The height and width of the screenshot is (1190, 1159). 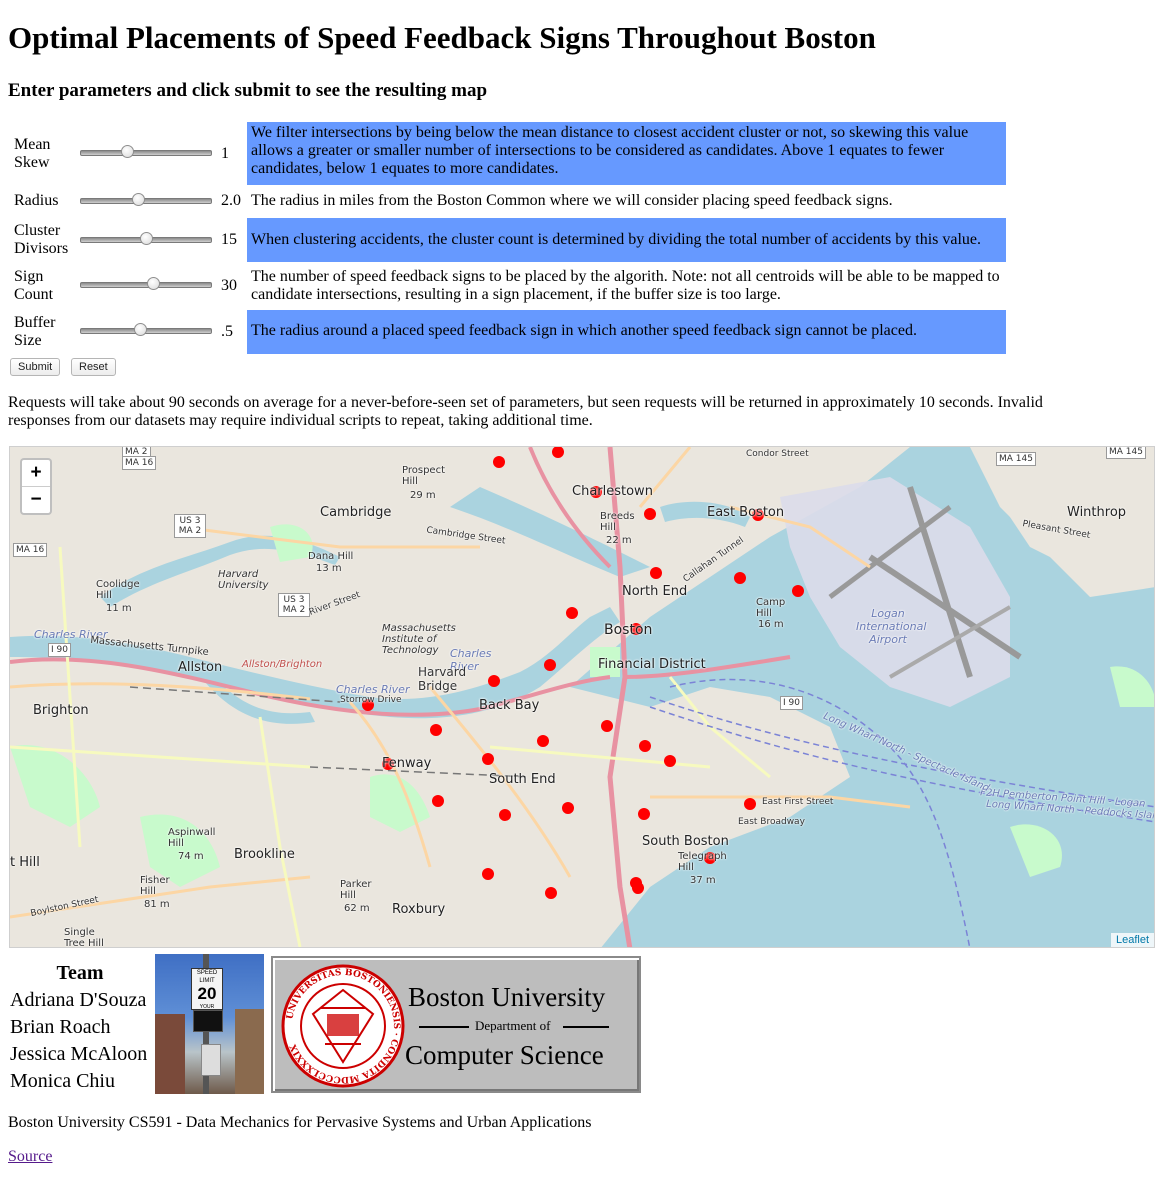 What do you see at coordinates (25, 862) in the screenshot?
I see `map-label: t Hill` at bounding box center [25, 862].